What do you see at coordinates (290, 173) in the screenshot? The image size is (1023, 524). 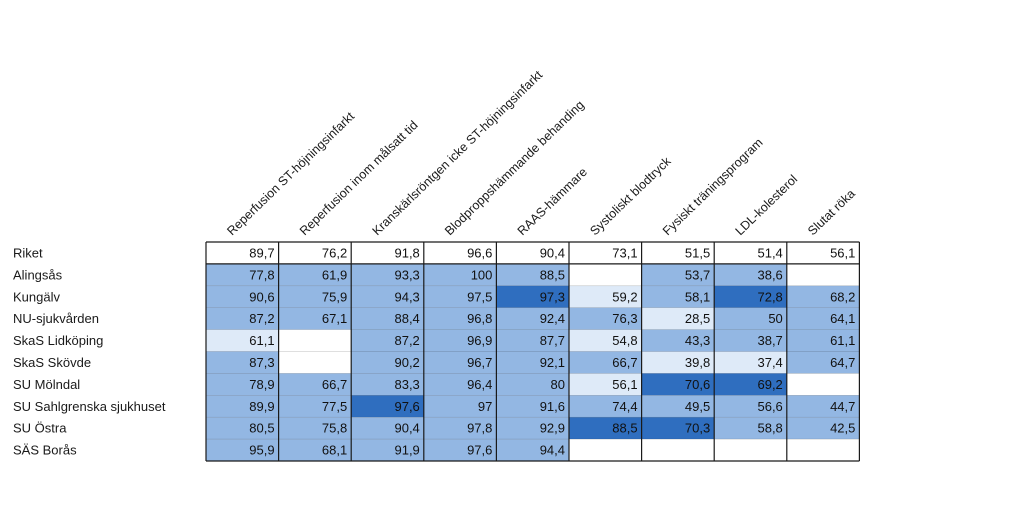 I see `column-header: Reperfusion ST-höjningsinfarkt` at bounding box center [290, 173].